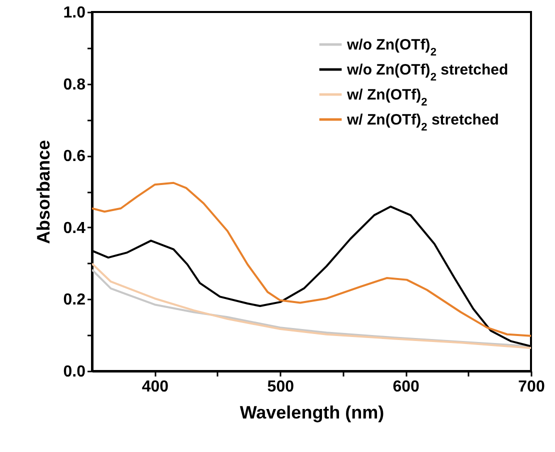 The height and width of the screenshot is (452, 555). Describe the element at coordinates (74, 85) in the screenshot. I see `y-tick-label: 0.8` at that location.